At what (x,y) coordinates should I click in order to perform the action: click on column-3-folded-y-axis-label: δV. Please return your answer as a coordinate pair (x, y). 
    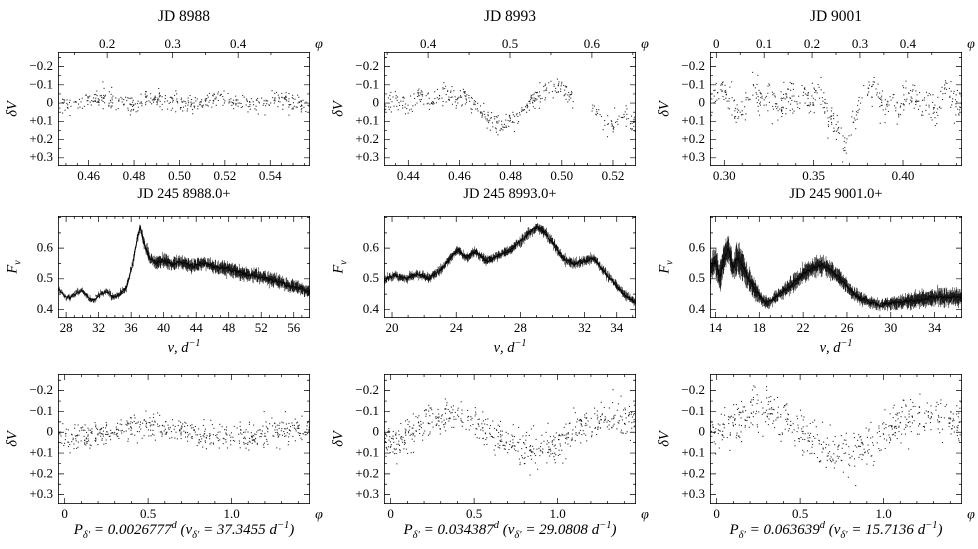
    Looking at the image, I should click on (664, 439).